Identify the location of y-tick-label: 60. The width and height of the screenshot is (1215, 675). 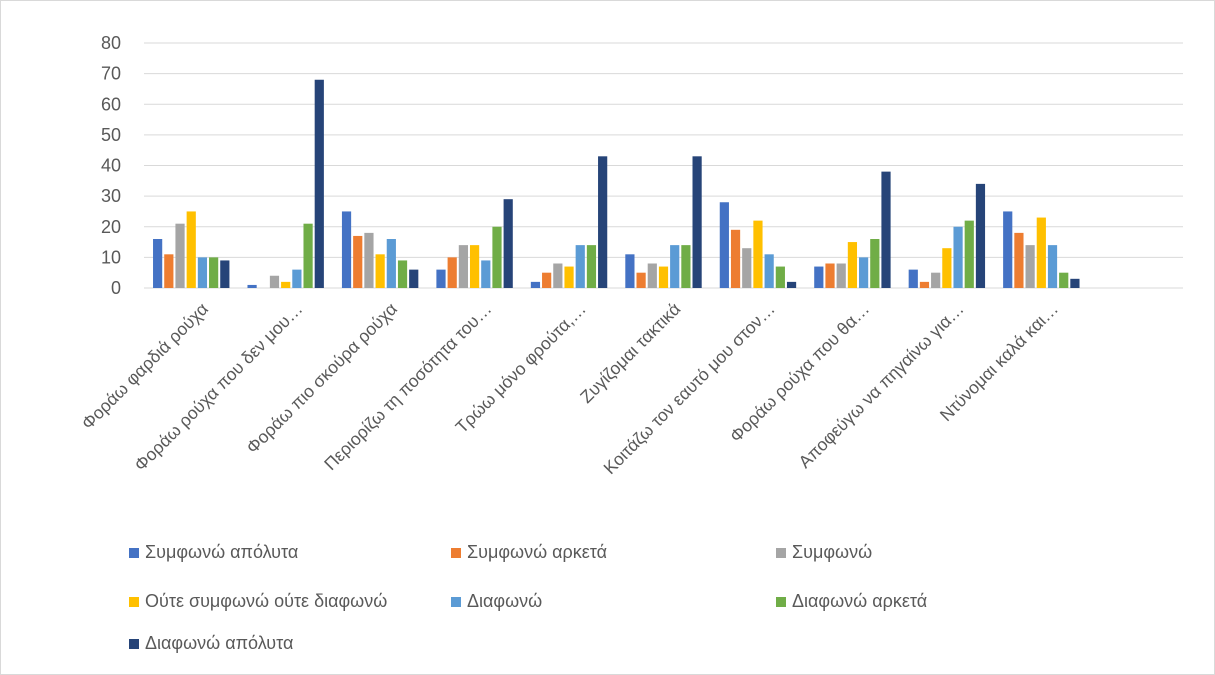
(111, 104).